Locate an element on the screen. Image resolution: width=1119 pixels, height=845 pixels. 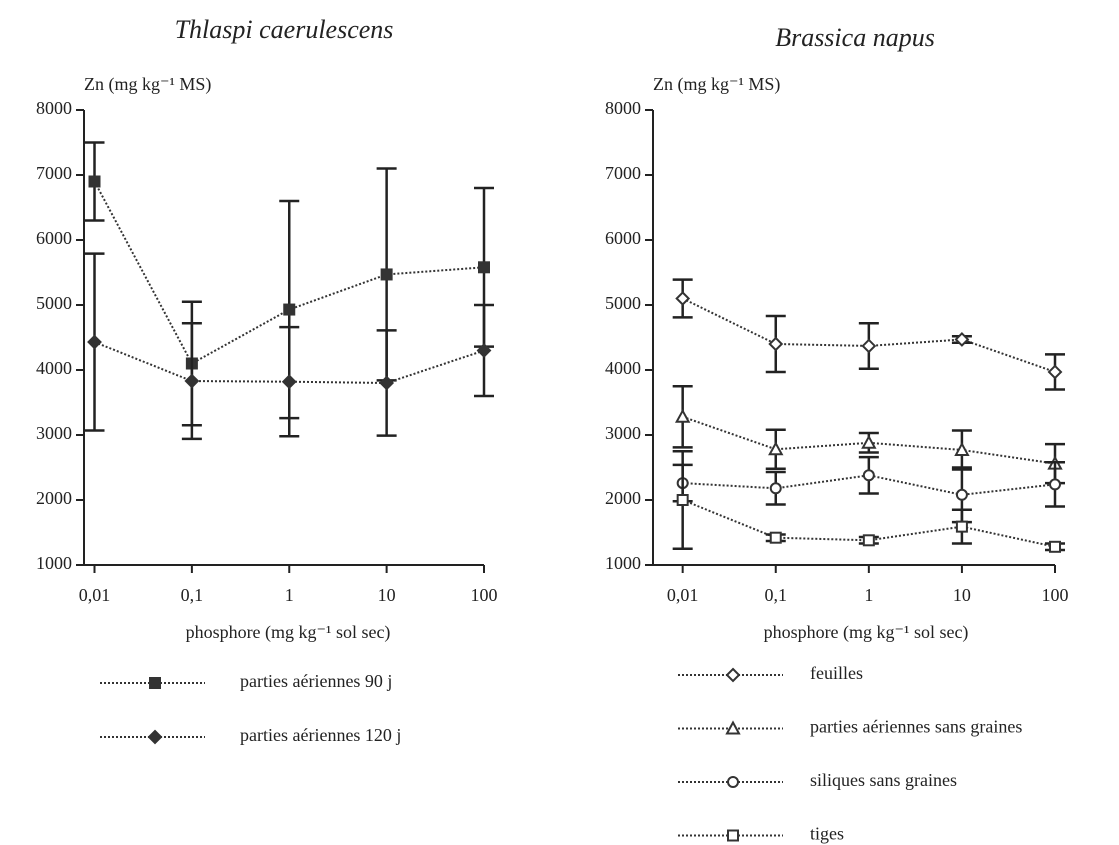
chart-title: Thlaspi caerulescens is located at coordinates (284, 29).